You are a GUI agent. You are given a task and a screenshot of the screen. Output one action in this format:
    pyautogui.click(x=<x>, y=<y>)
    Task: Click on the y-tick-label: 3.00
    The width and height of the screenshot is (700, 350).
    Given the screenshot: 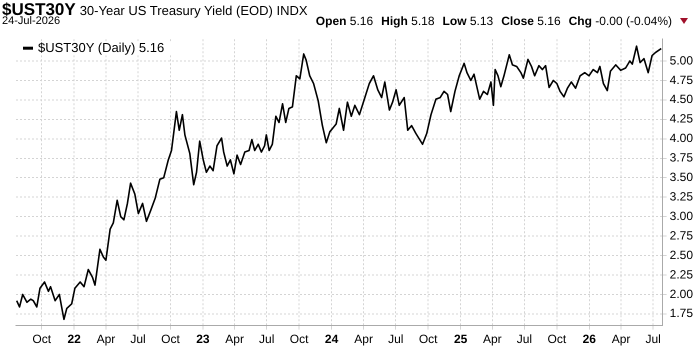 What is the action you would take?
    pyautogui.click(x=682, y=215)
    